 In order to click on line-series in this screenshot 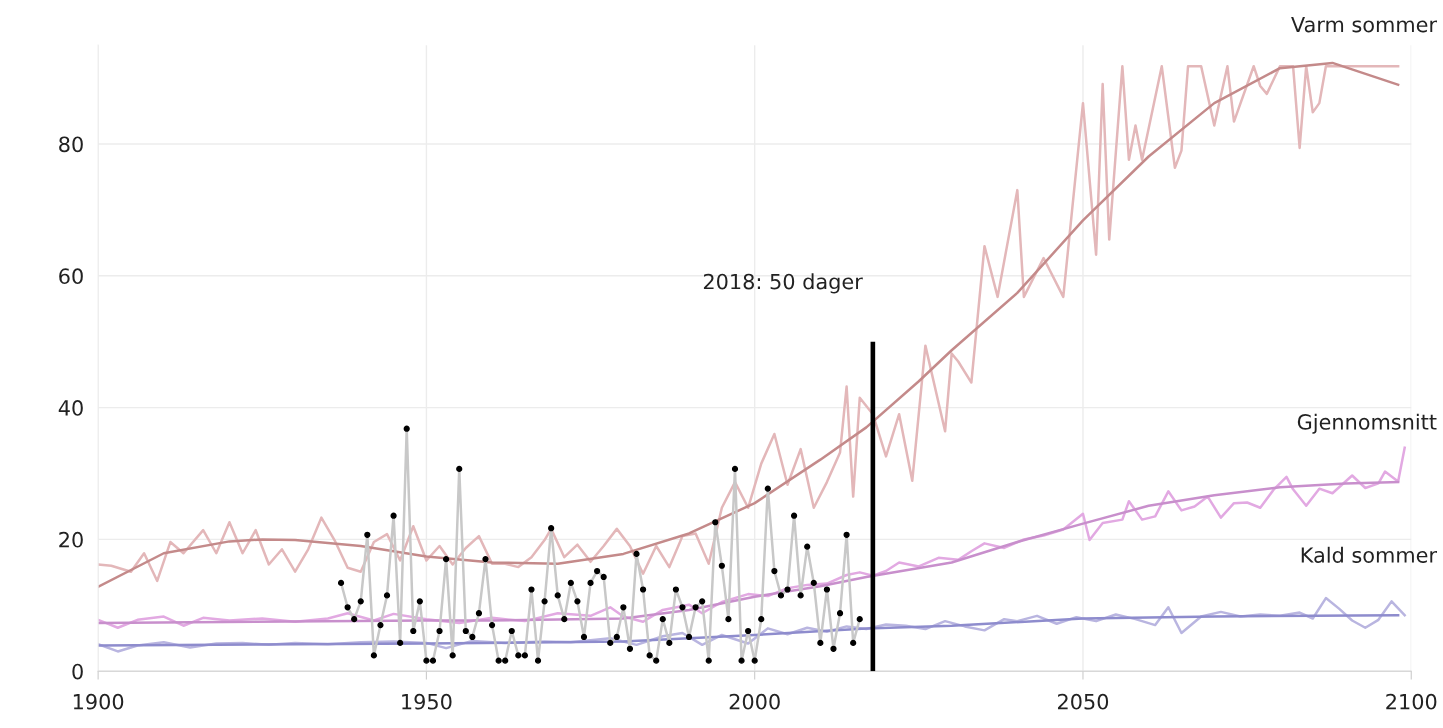, I will do `click(749, 630)`.